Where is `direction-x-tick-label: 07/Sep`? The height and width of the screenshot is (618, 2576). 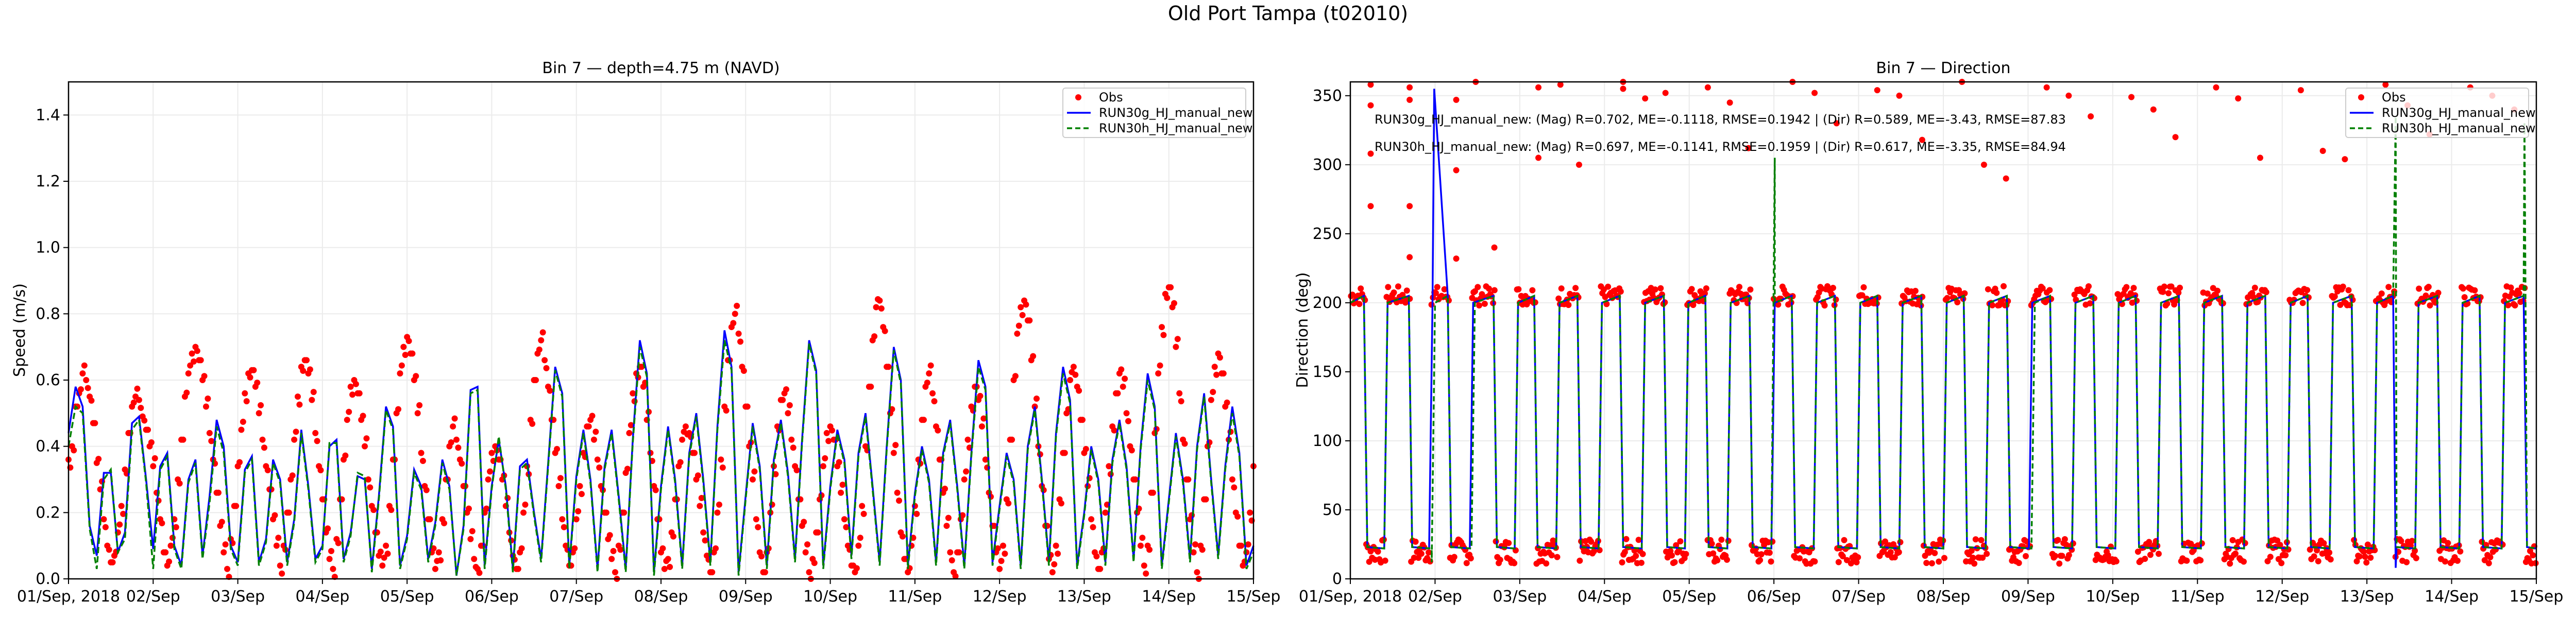 direction-x-tick-label: 07/Sep is located at coordinates (1859, 597).